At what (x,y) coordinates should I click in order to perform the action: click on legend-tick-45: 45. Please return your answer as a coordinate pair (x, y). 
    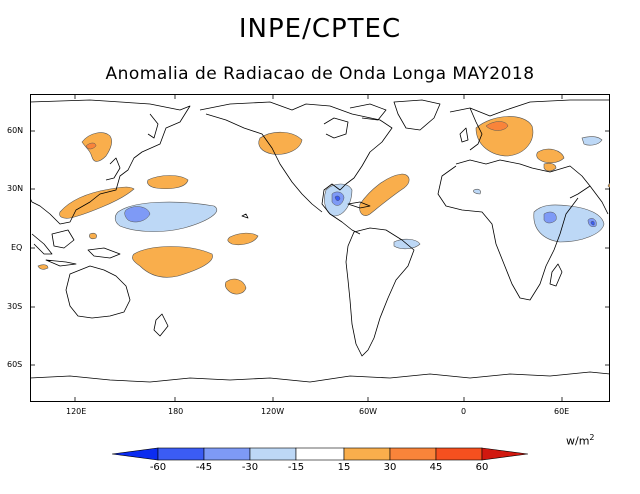
    Looking at the image, I should click on (436, 467).